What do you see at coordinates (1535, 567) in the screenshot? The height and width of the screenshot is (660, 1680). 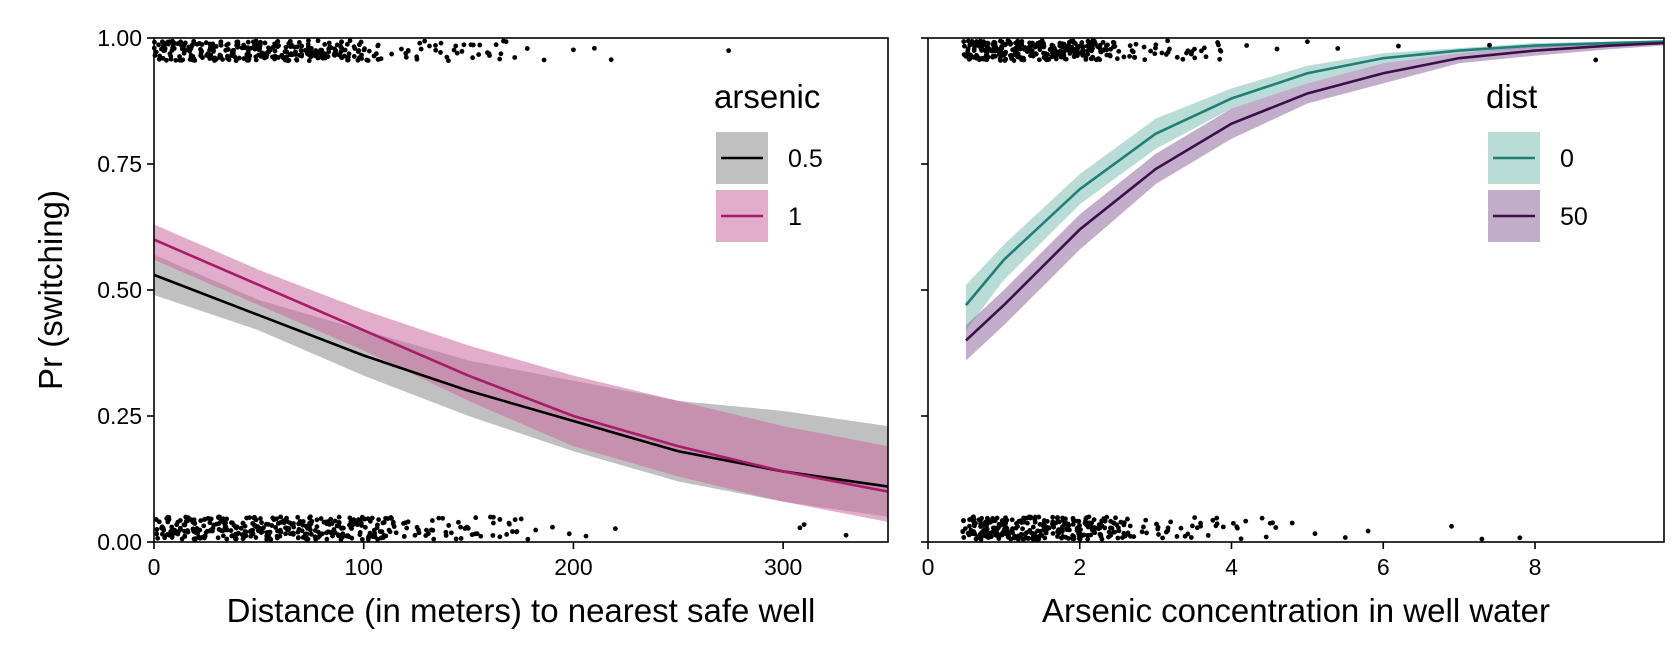 I see `right-x-tick-label: 8` at bounding box center [1535, 567].